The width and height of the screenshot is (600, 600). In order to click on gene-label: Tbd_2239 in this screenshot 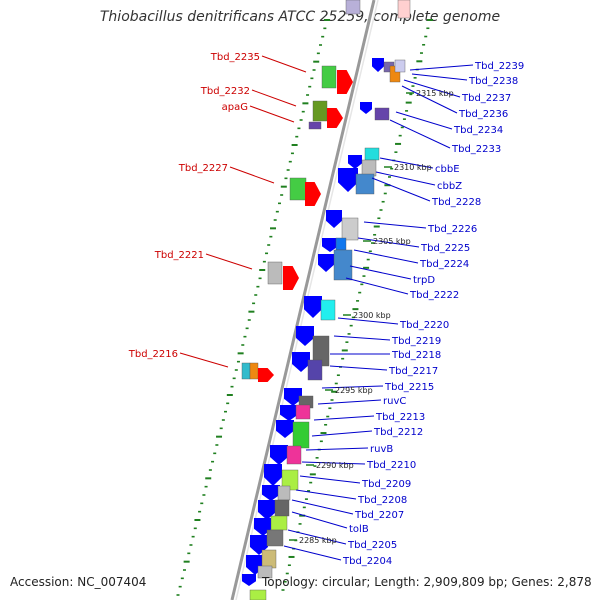, I will do `click(499, 66)`.